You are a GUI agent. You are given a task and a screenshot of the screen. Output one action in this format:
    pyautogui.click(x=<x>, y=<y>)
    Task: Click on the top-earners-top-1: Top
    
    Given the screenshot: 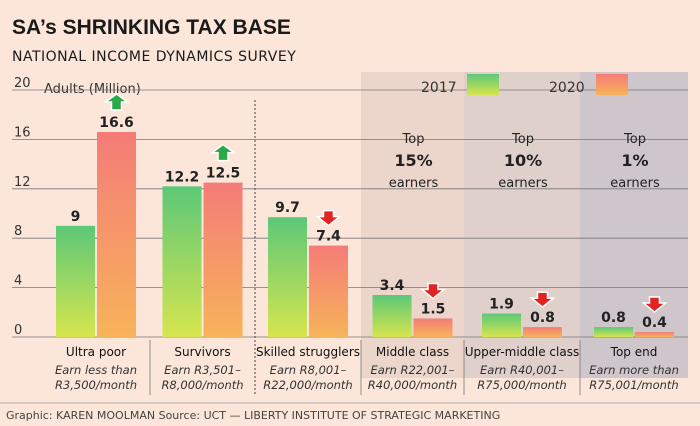 What is the action you would take?
    pyautogui.click(x=522, y=139)
    